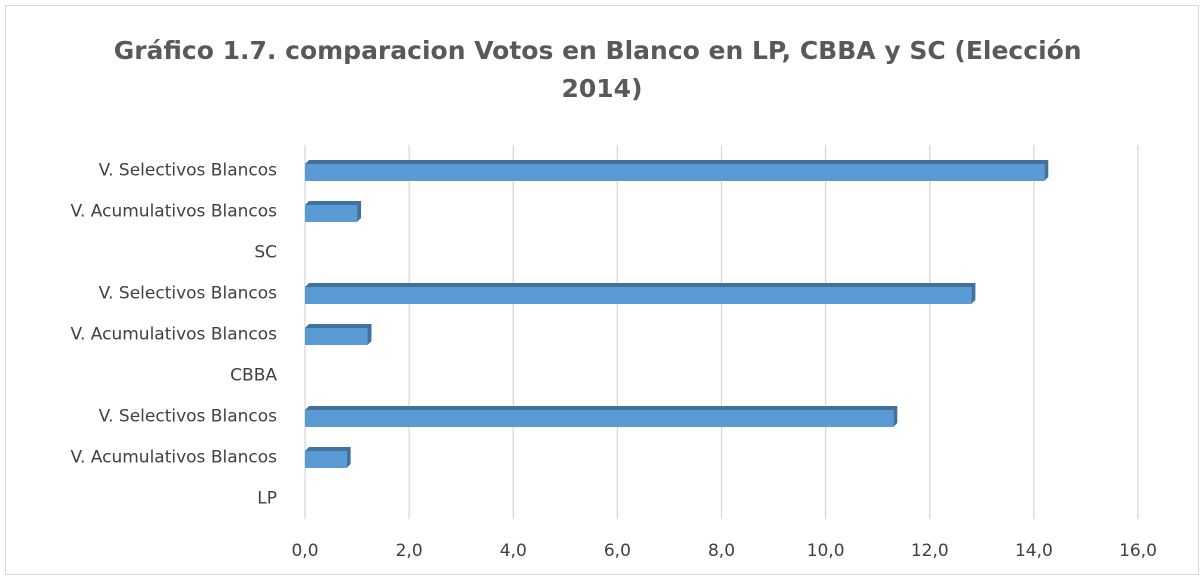 The width and height of the screenshot is (1204, 580). What do you see at coordinates (409, 551) in the screenshot?
I see `x-tick-label: 2,0` at bounding box center [409, 551].